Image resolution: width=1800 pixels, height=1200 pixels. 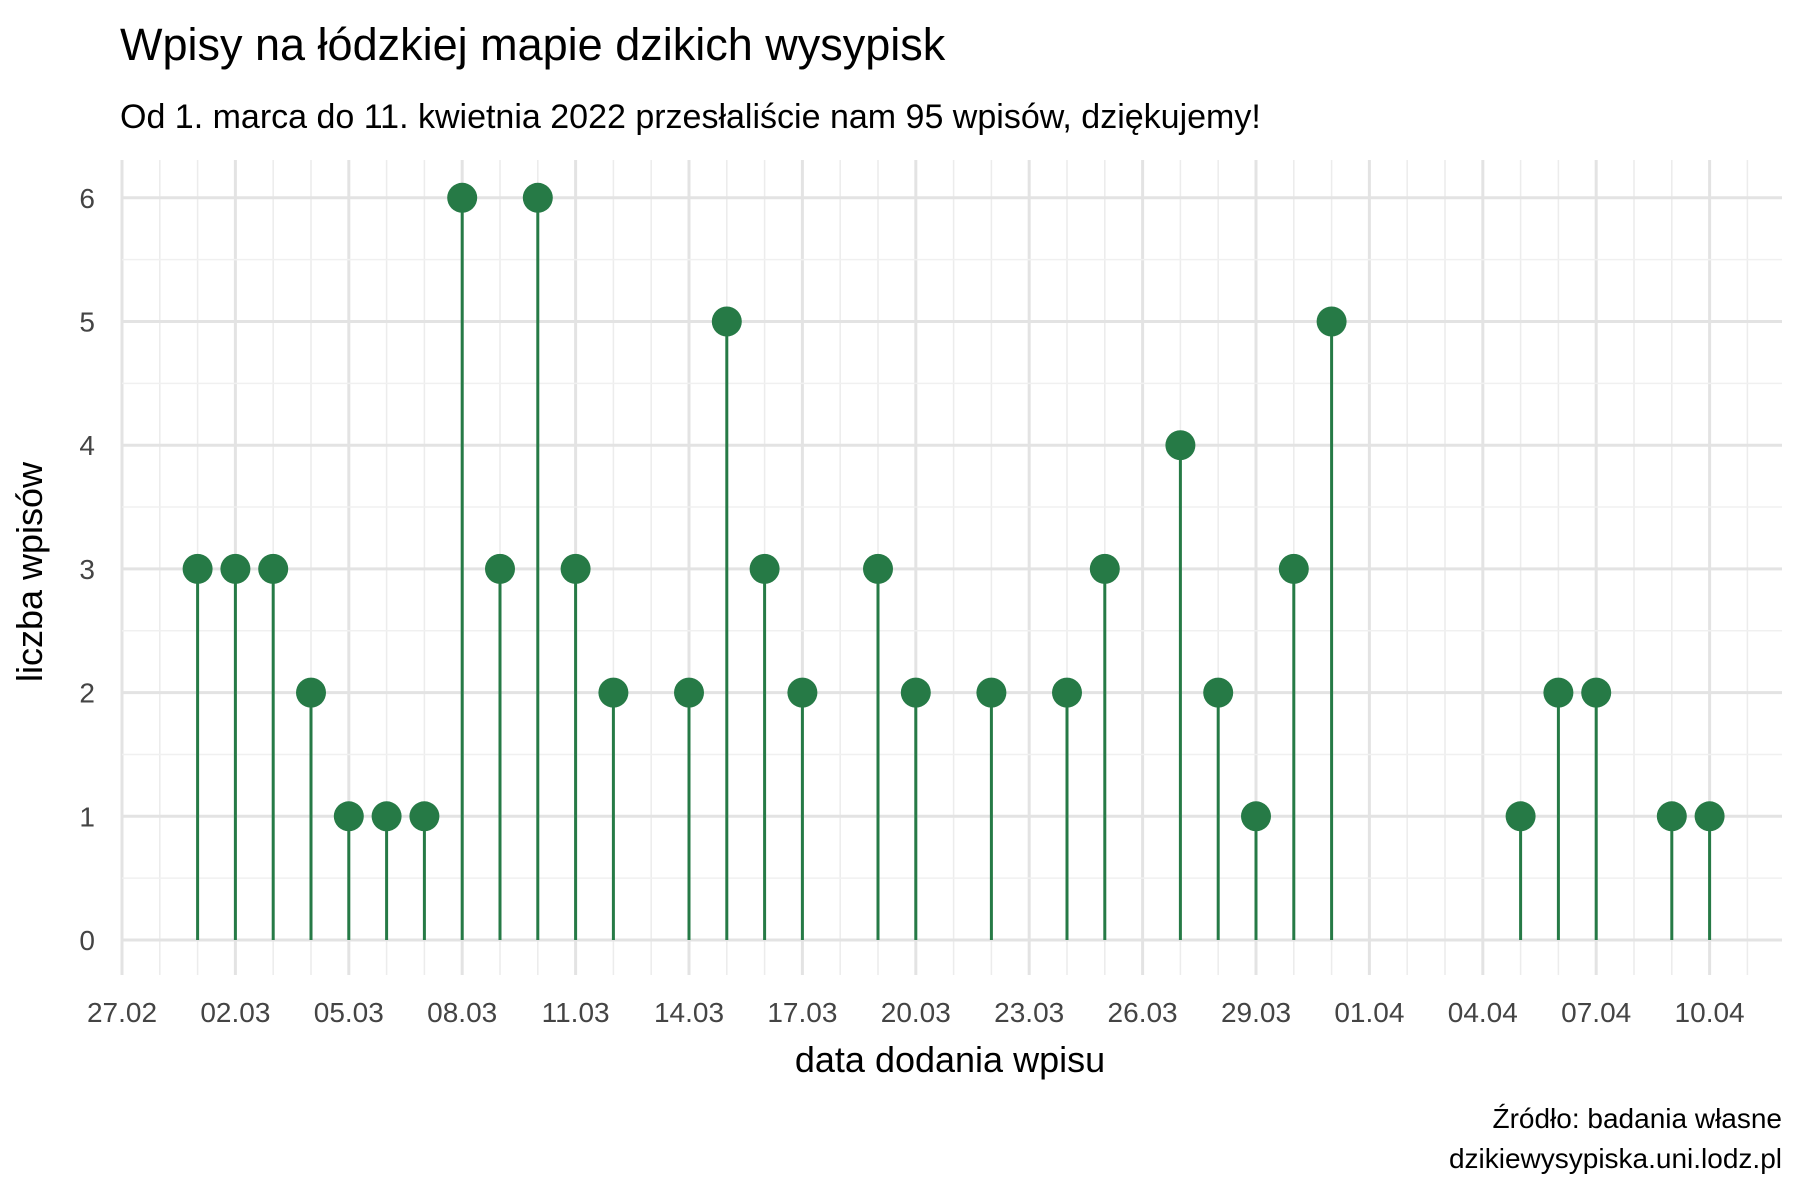 I want to click on y-axis-title: liczba wpisów, so click(x=29, y=571).